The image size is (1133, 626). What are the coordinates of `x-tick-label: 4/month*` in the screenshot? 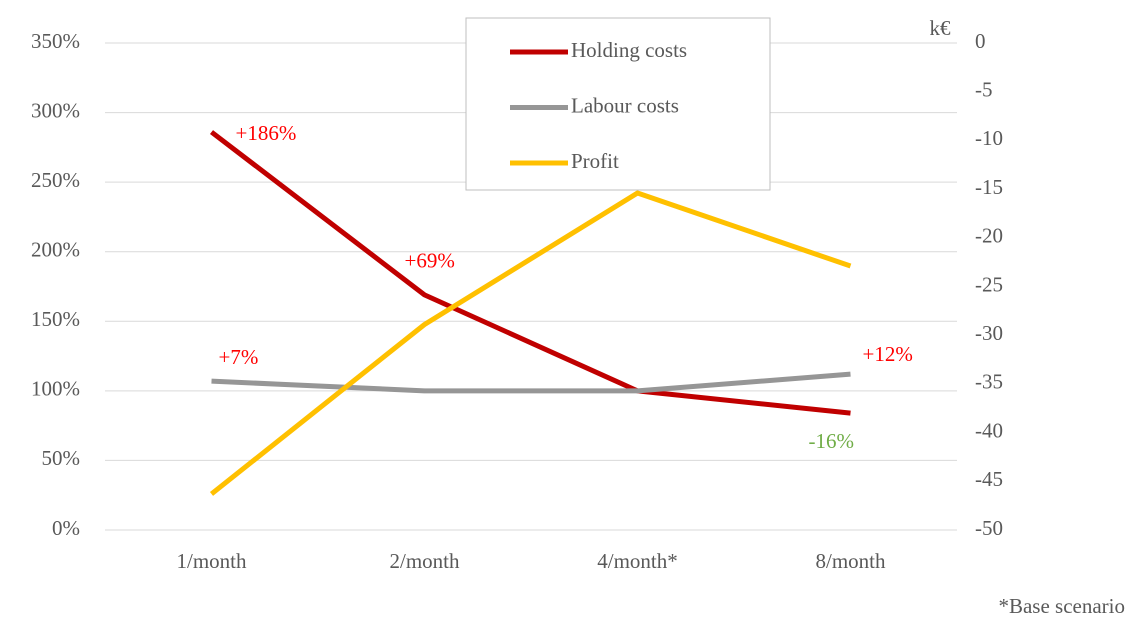 It's located at (637, 561).